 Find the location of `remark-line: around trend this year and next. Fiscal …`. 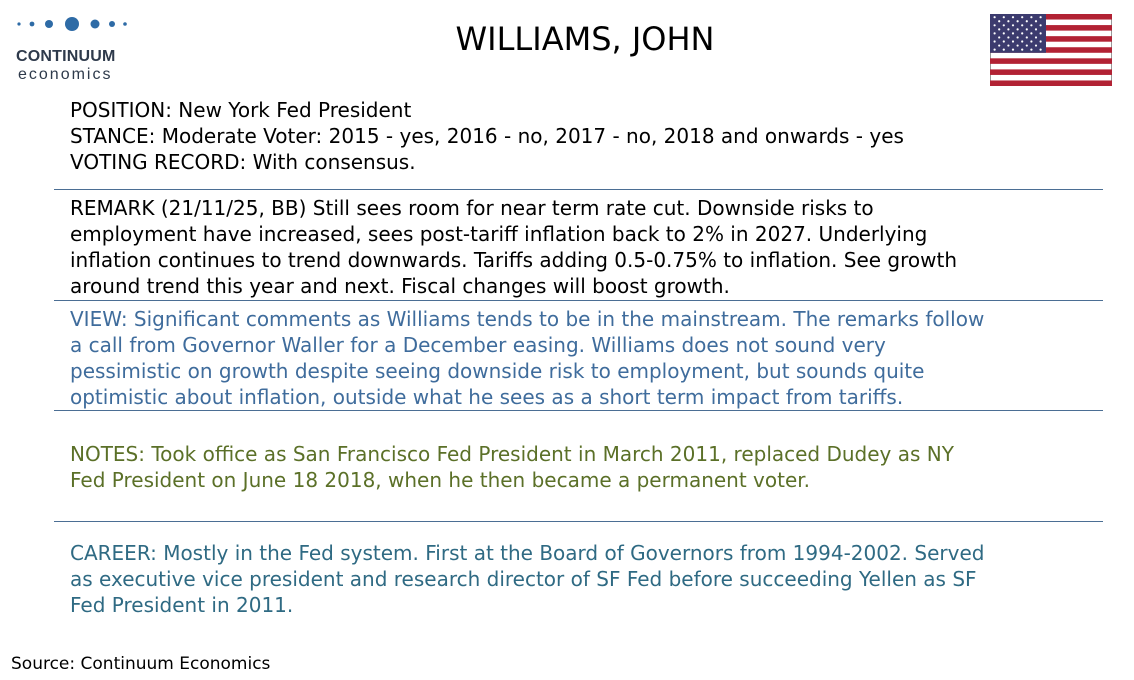

remark-line: around trend this year and next. Fiscal … is located at coordinates (400, 286).